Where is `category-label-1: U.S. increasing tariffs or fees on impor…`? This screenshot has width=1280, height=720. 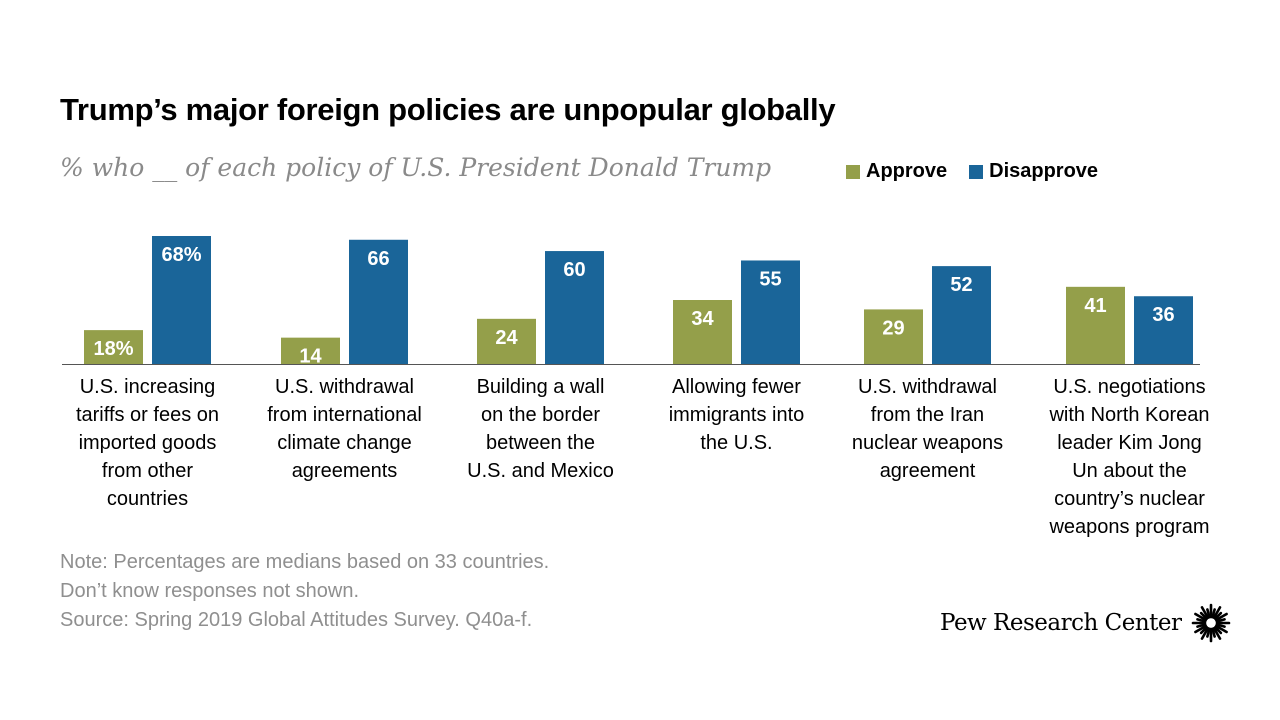
category-label-1: U.S. increasing tariffs or fees on impor… is located at coordinates (147, 443).